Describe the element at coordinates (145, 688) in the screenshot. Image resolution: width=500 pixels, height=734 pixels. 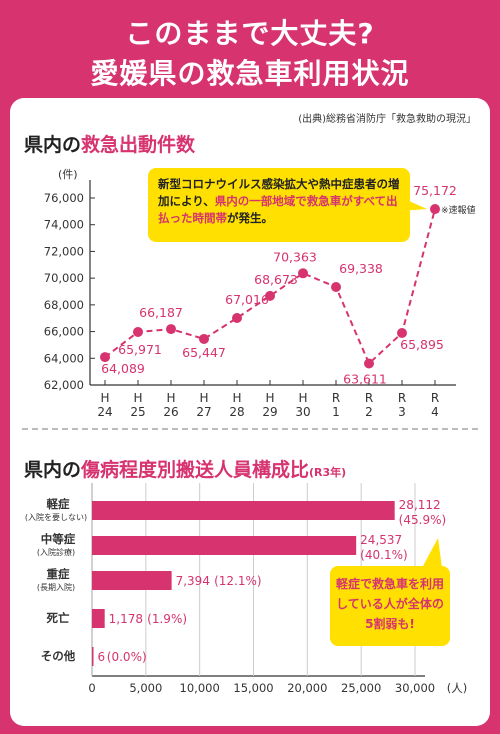
I see `x-tick-label: 5,000` at that location.